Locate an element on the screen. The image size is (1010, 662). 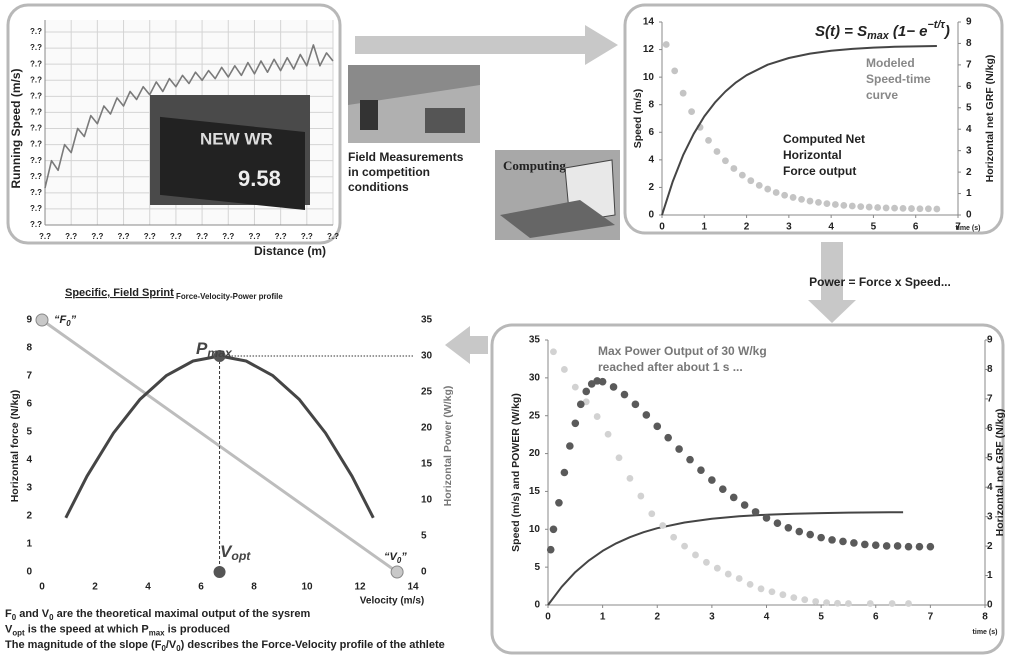
y-tick-label: 5 is located at coordinates (537, 567).